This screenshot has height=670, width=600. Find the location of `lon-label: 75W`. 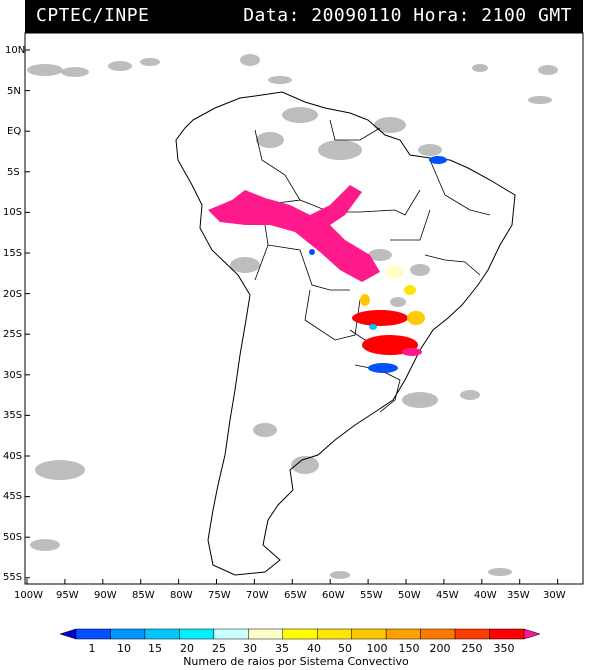

lon-label: 75W is located at coordinates (219, 595).